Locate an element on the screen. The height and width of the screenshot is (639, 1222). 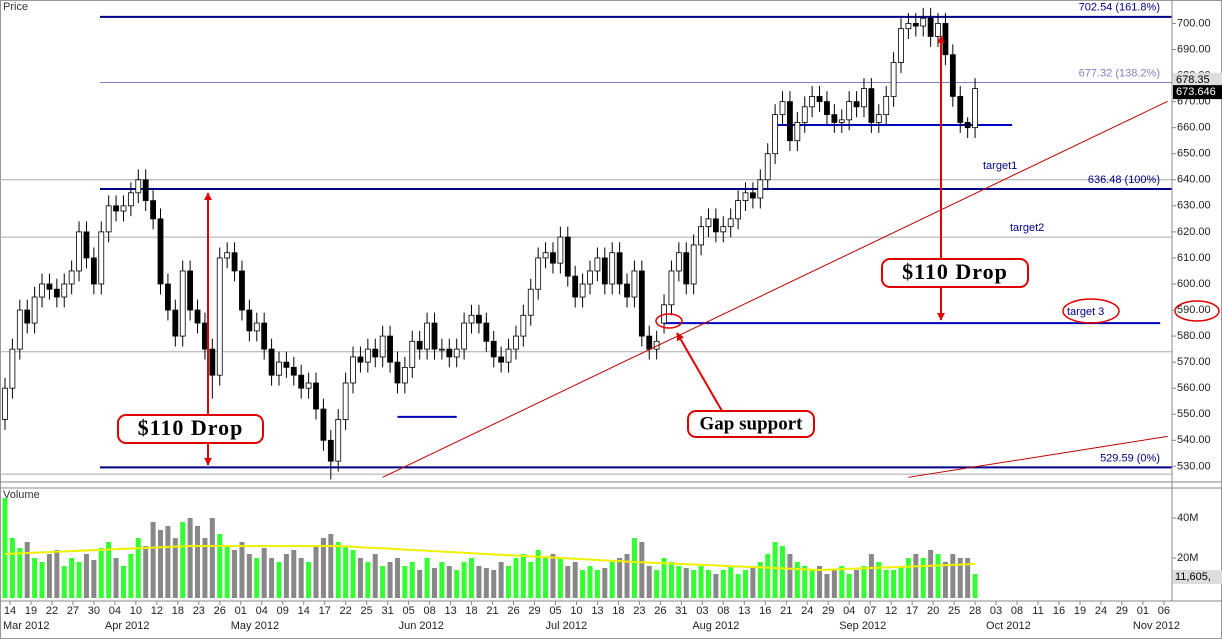
x-tick-label: 14 is located at coordinates (10, 611).